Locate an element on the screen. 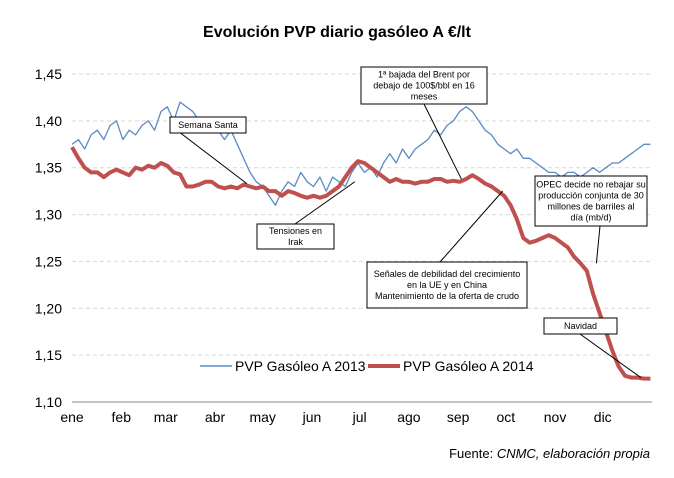 This screenshot has height=478, width=674. x-tick-label: jun is located at coordinates (312, 417).